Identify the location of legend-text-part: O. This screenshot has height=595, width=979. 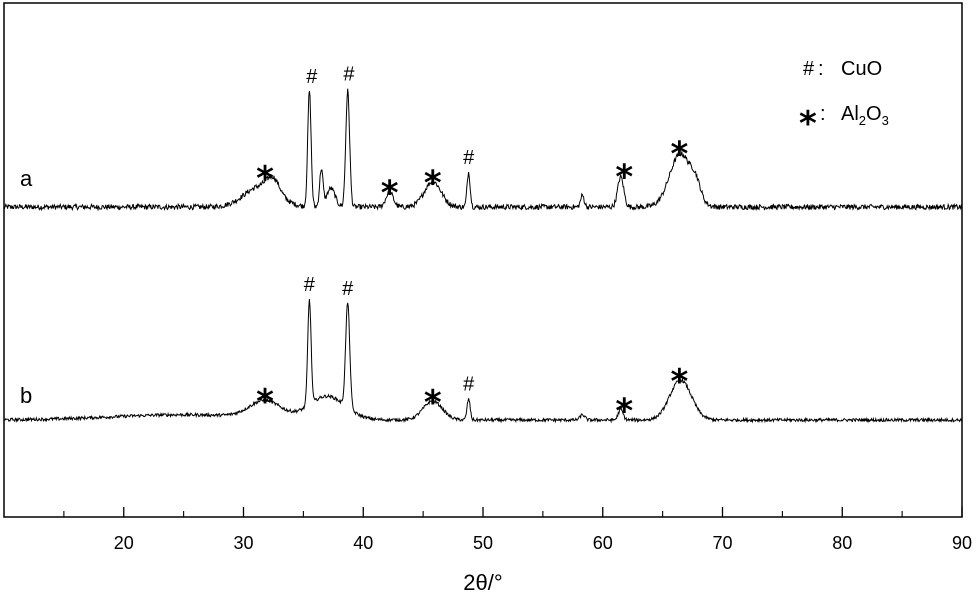
(874, 114).